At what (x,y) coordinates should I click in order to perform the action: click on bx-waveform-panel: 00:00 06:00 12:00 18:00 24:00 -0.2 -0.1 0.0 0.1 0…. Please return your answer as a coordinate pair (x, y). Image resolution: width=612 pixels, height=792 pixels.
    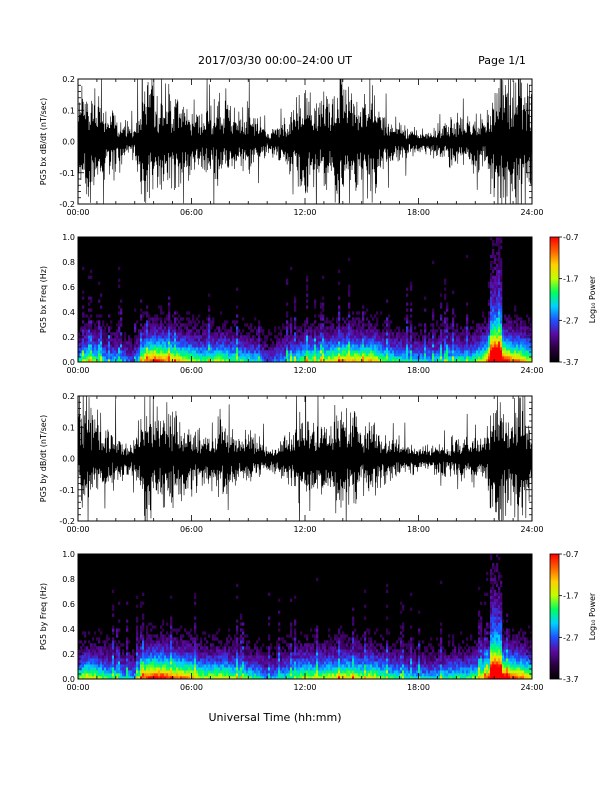
    Looking at the image, I should click on (291, 146).